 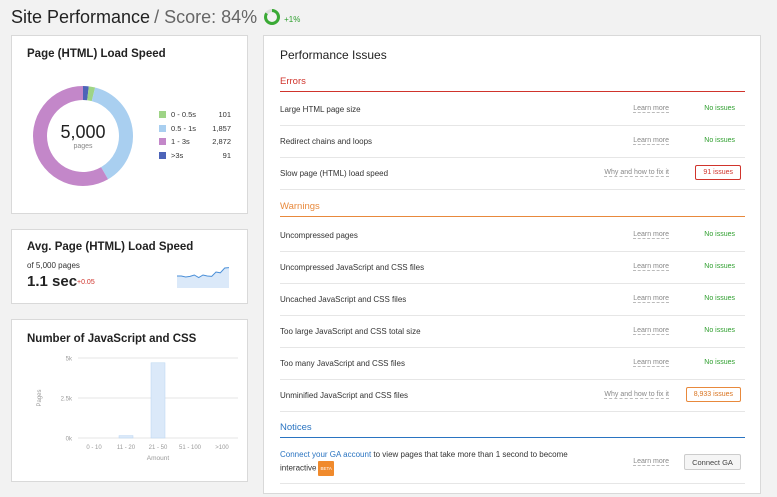 I want to click on page-header: Site Performance / Score: 84% +1%, so click(x=155, y=17).